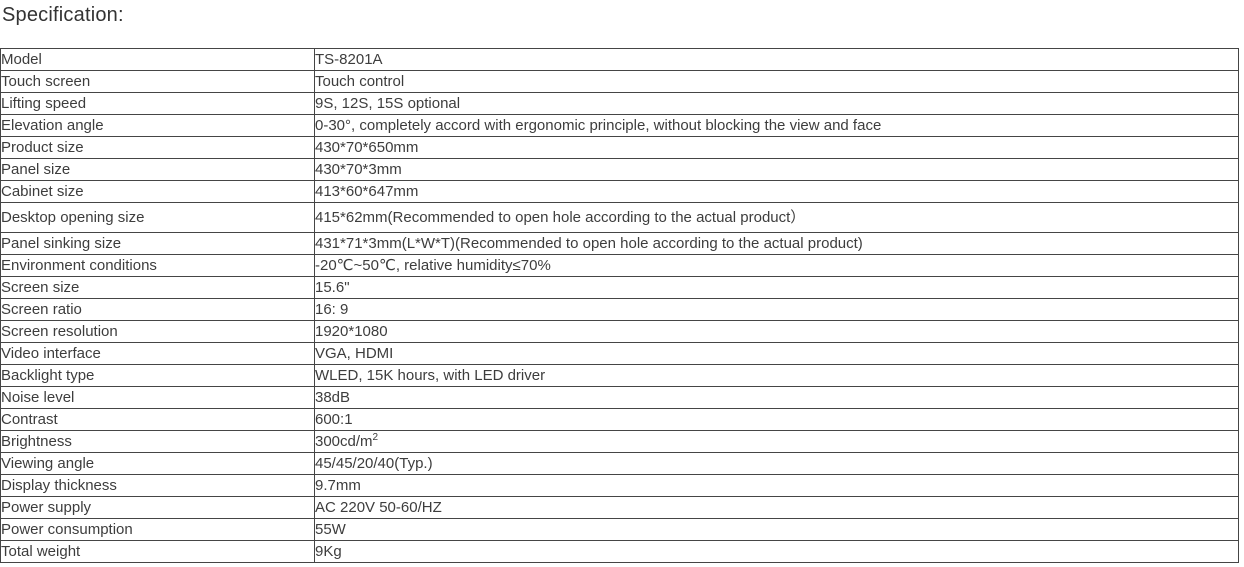  Describe the element at coordinates (157, 551) in the screenshot. I see `spec-label: Total weight` at that location.